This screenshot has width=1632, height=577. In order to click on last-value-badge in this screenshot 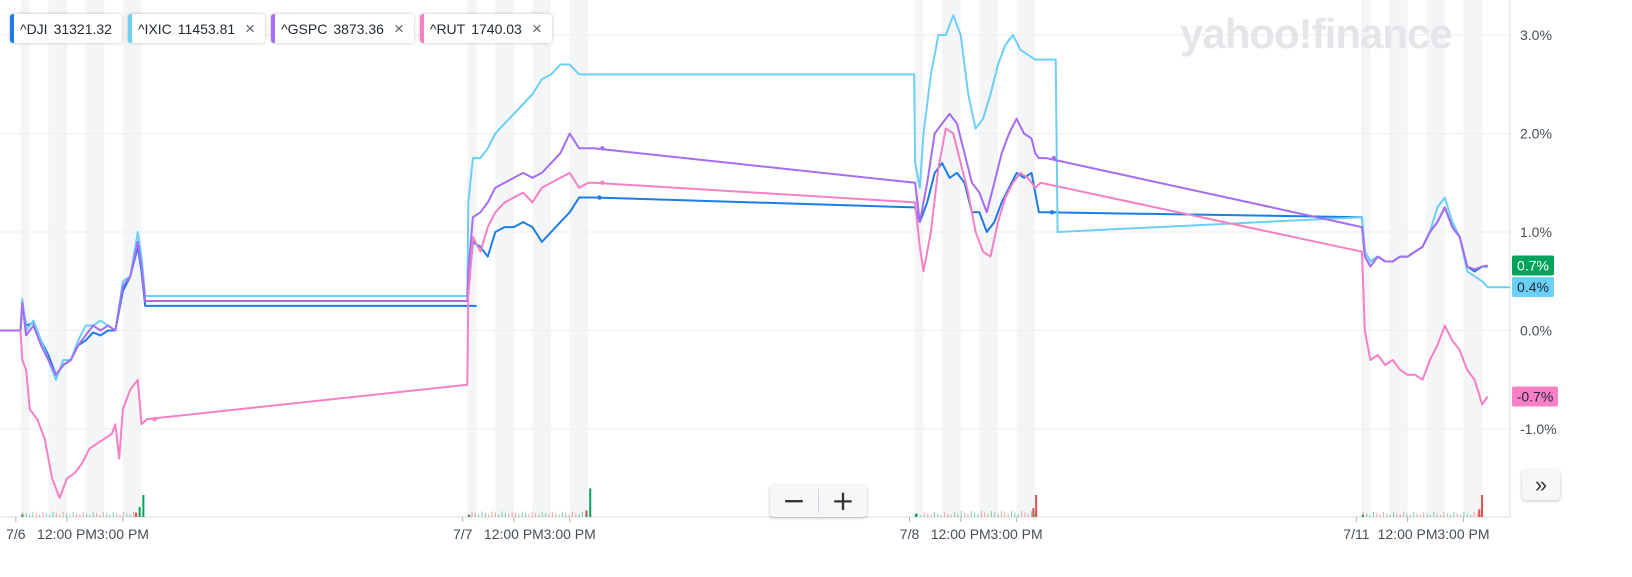, I will do `click(1533, 287)`.